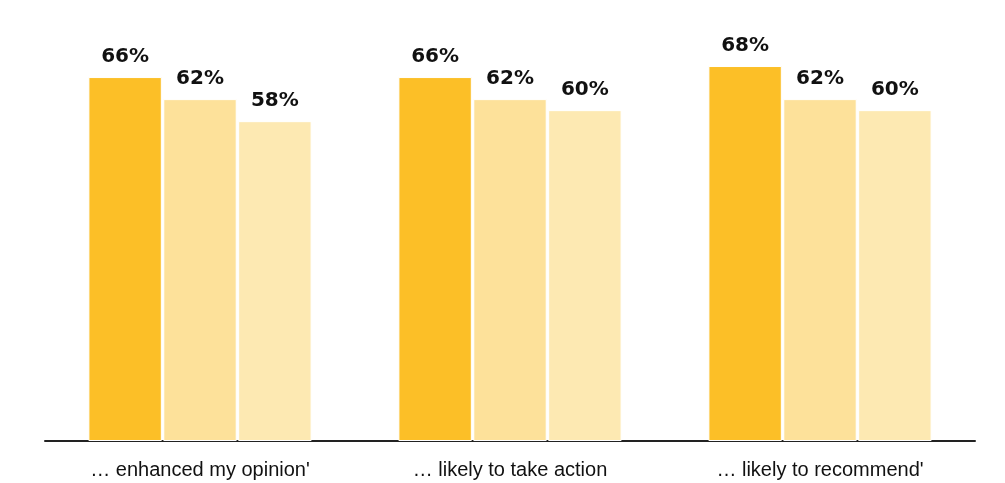  I want to click on x-tick-label: … likely to recommend', so click(820, 469).